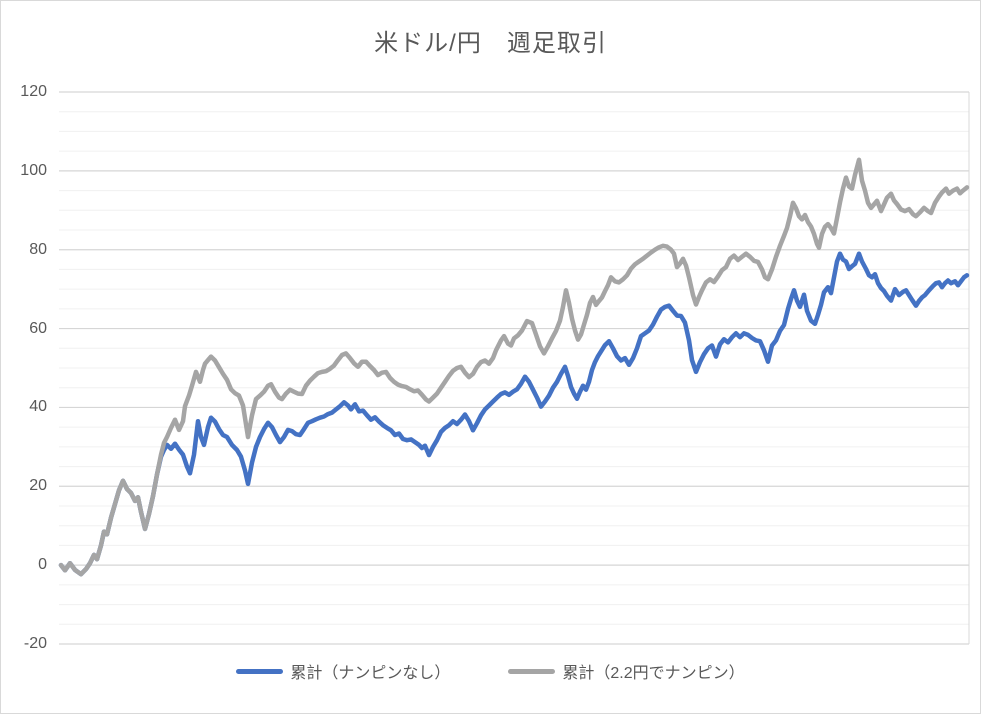  I want to click on y-axis-tick-label: 0, so click(42, 565).